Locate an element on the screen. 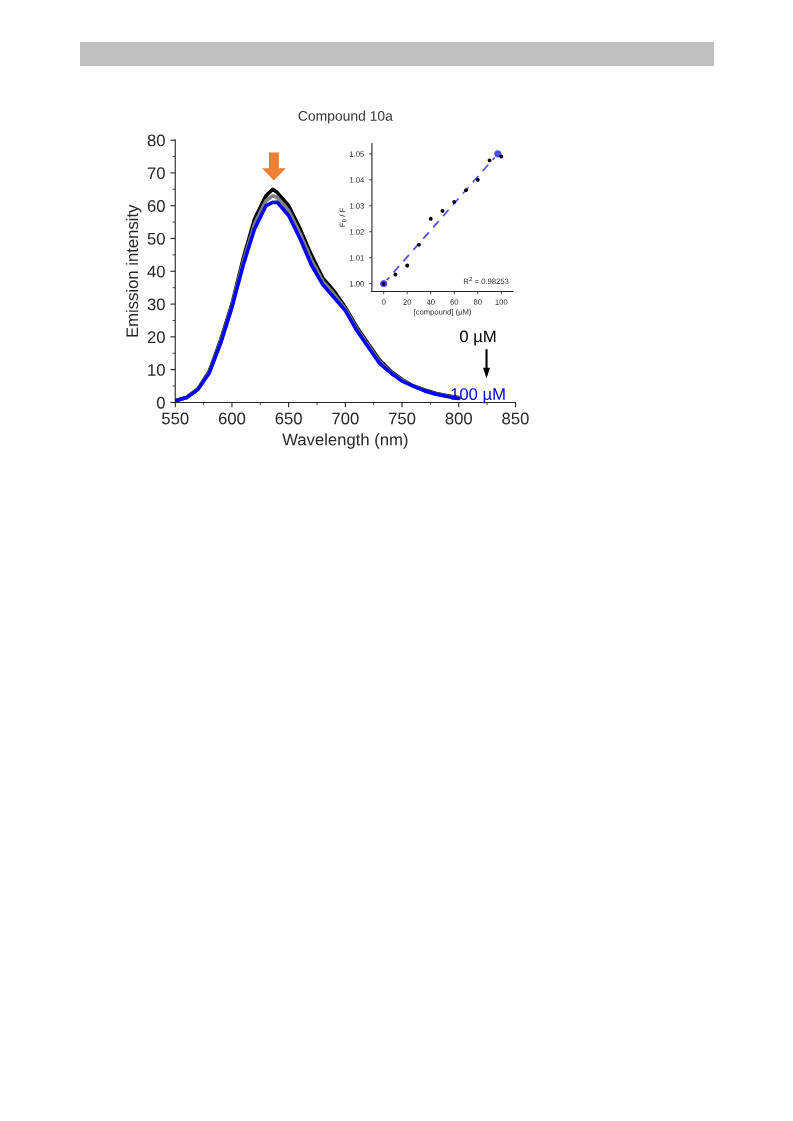 Image resolution: width=793 pixels, height=1121 pixels. y-axis-title: Emission intensity is located at coordinates (133, 270).